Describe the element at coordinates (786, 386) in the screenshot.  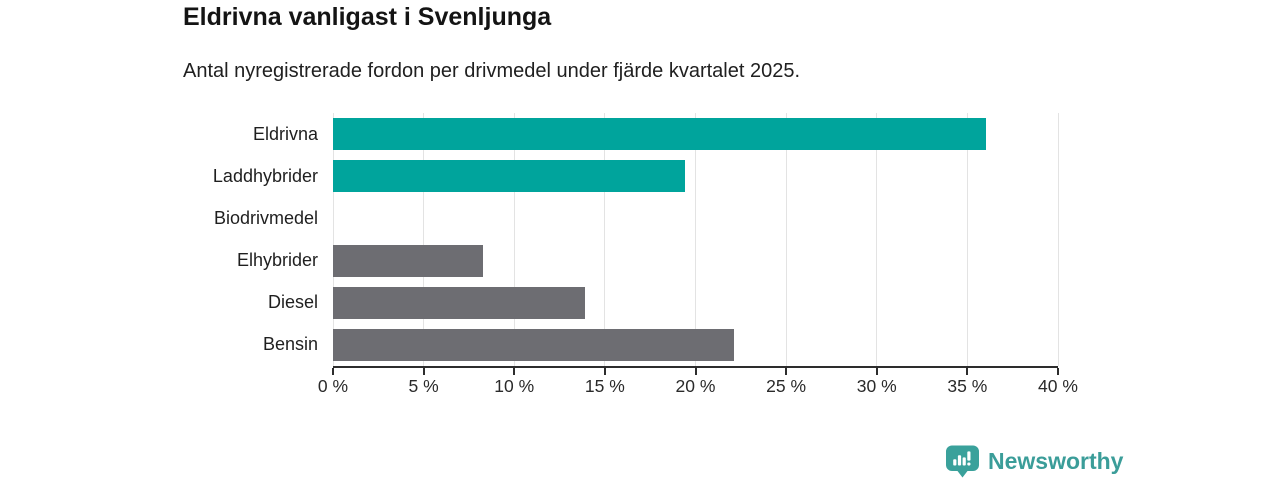
I see `x-axis-tick-label: 25 %` at that location.